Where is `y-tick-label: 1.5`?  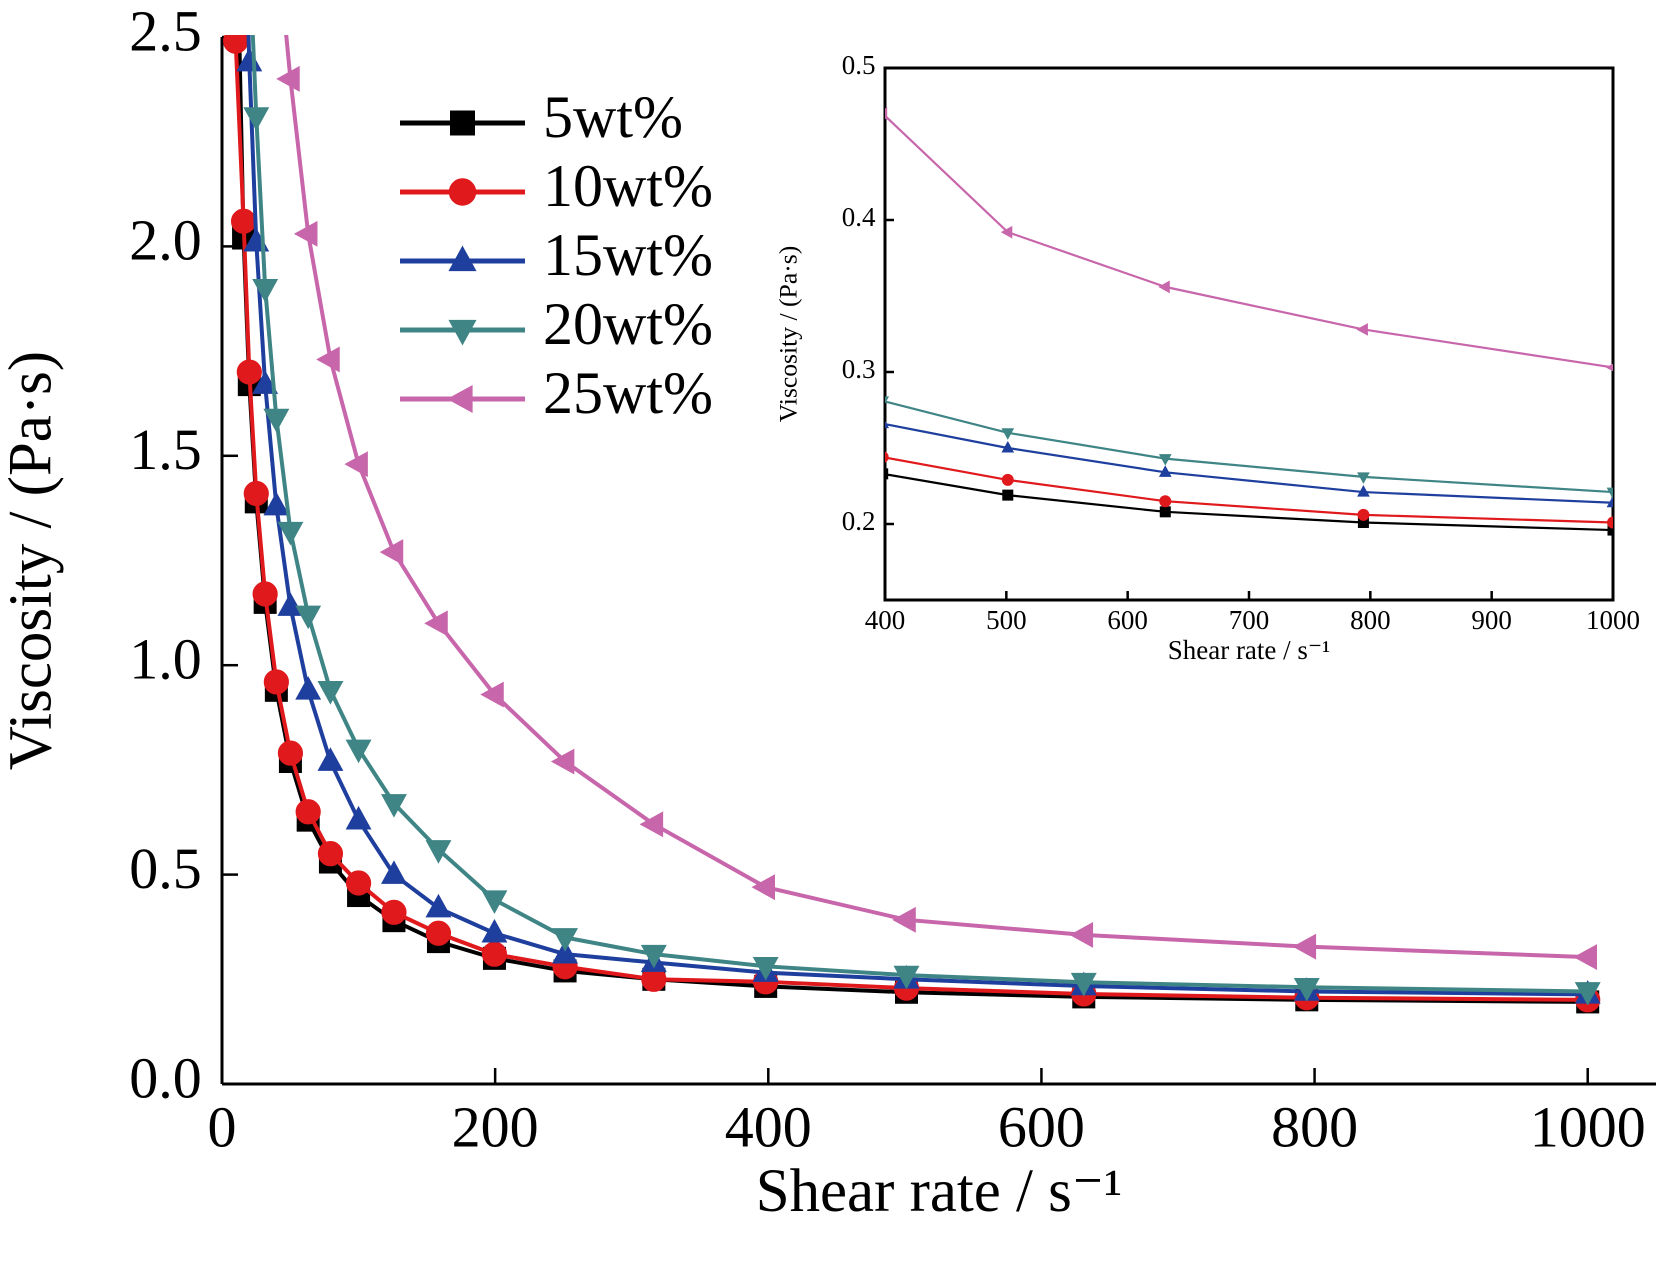
y-tick-label: 1.5 is located at coordinates (165, 449).